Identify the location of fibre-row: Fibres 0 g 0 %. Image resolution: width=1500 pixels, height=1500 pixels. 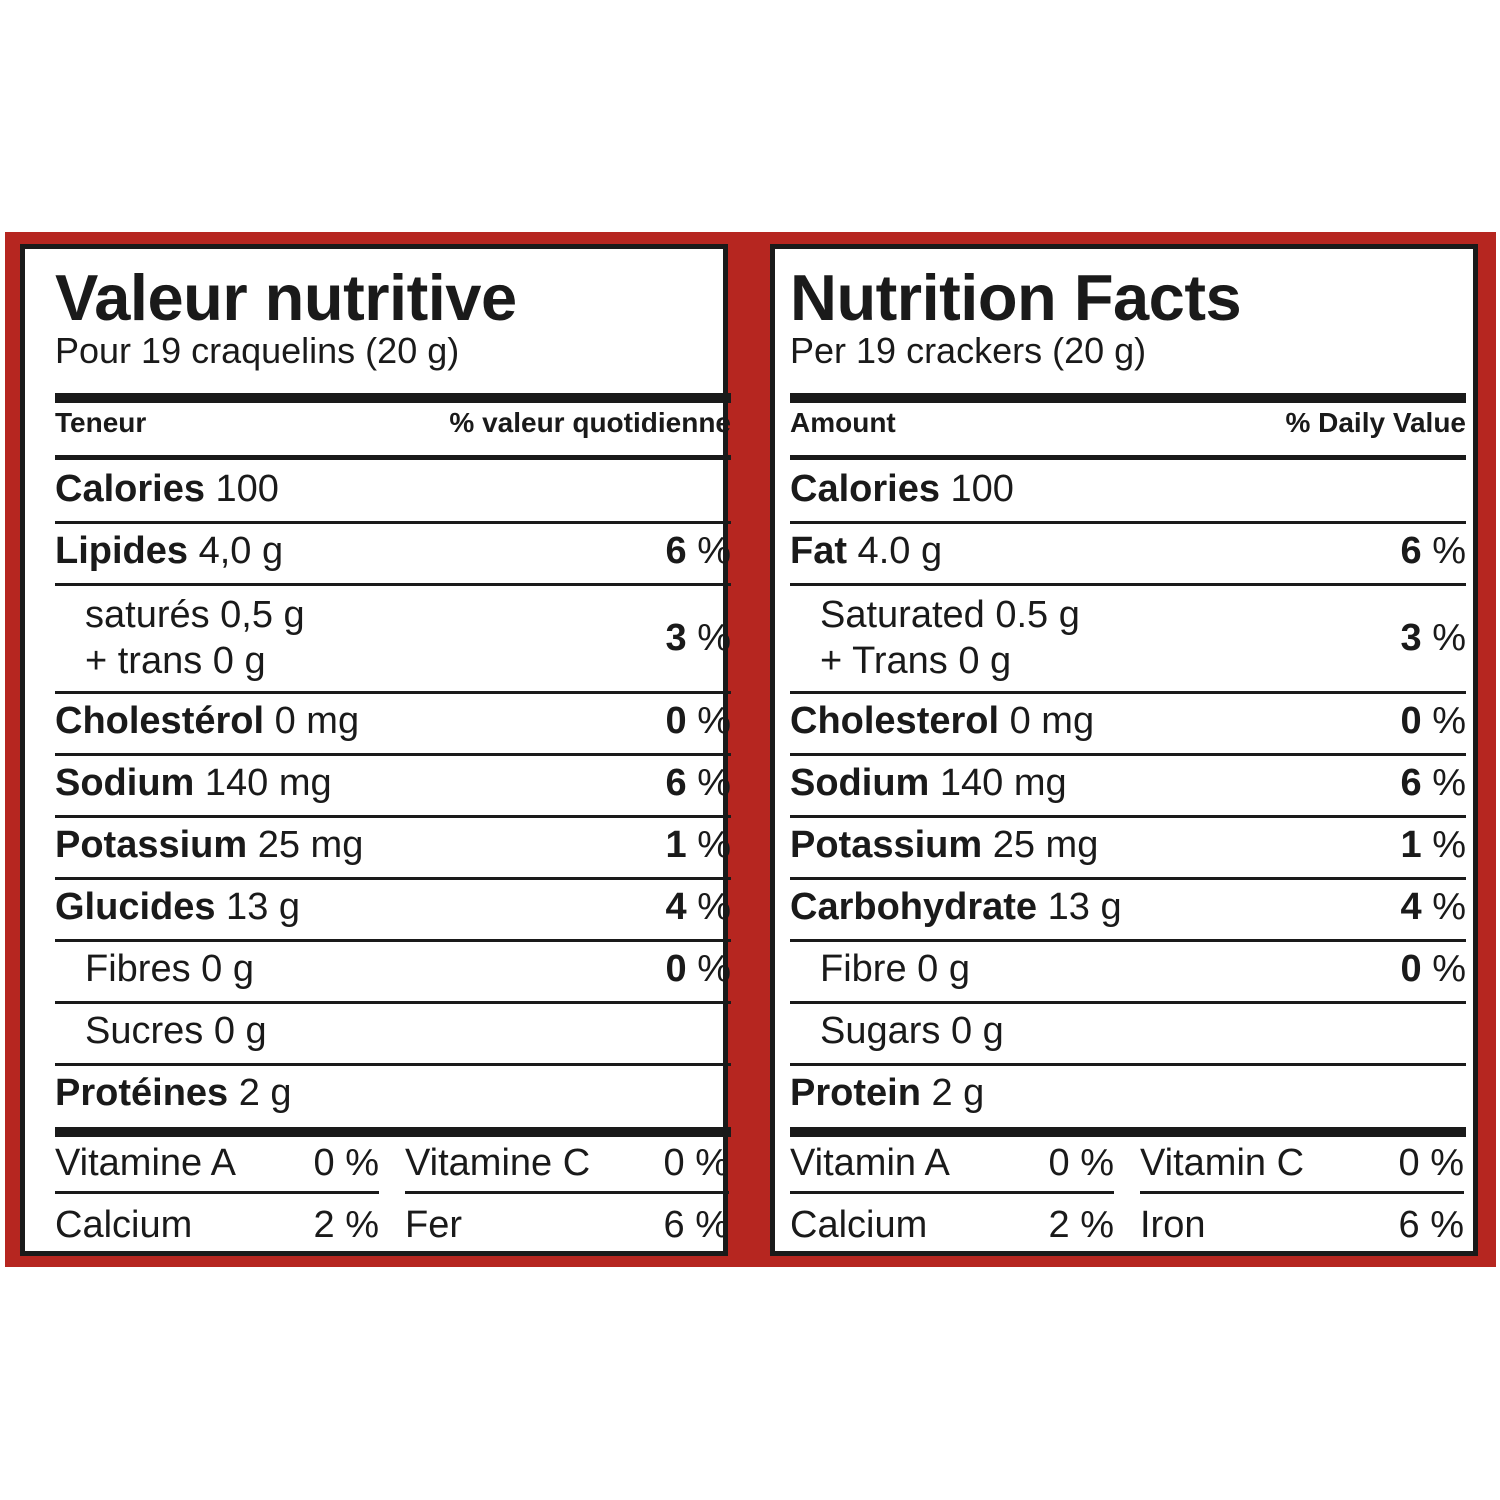
(393, 969).